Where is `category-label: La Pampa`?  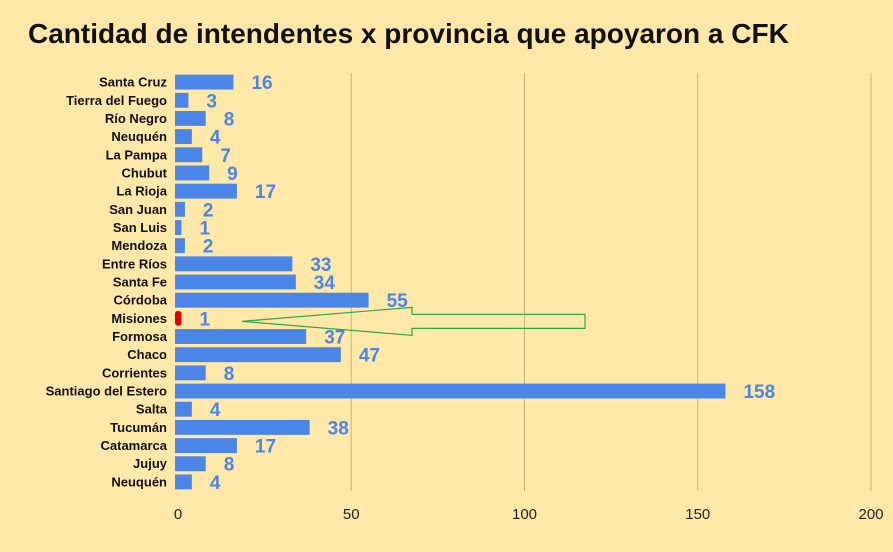
category-label: La Pampa is located at coordinates (137, 154).